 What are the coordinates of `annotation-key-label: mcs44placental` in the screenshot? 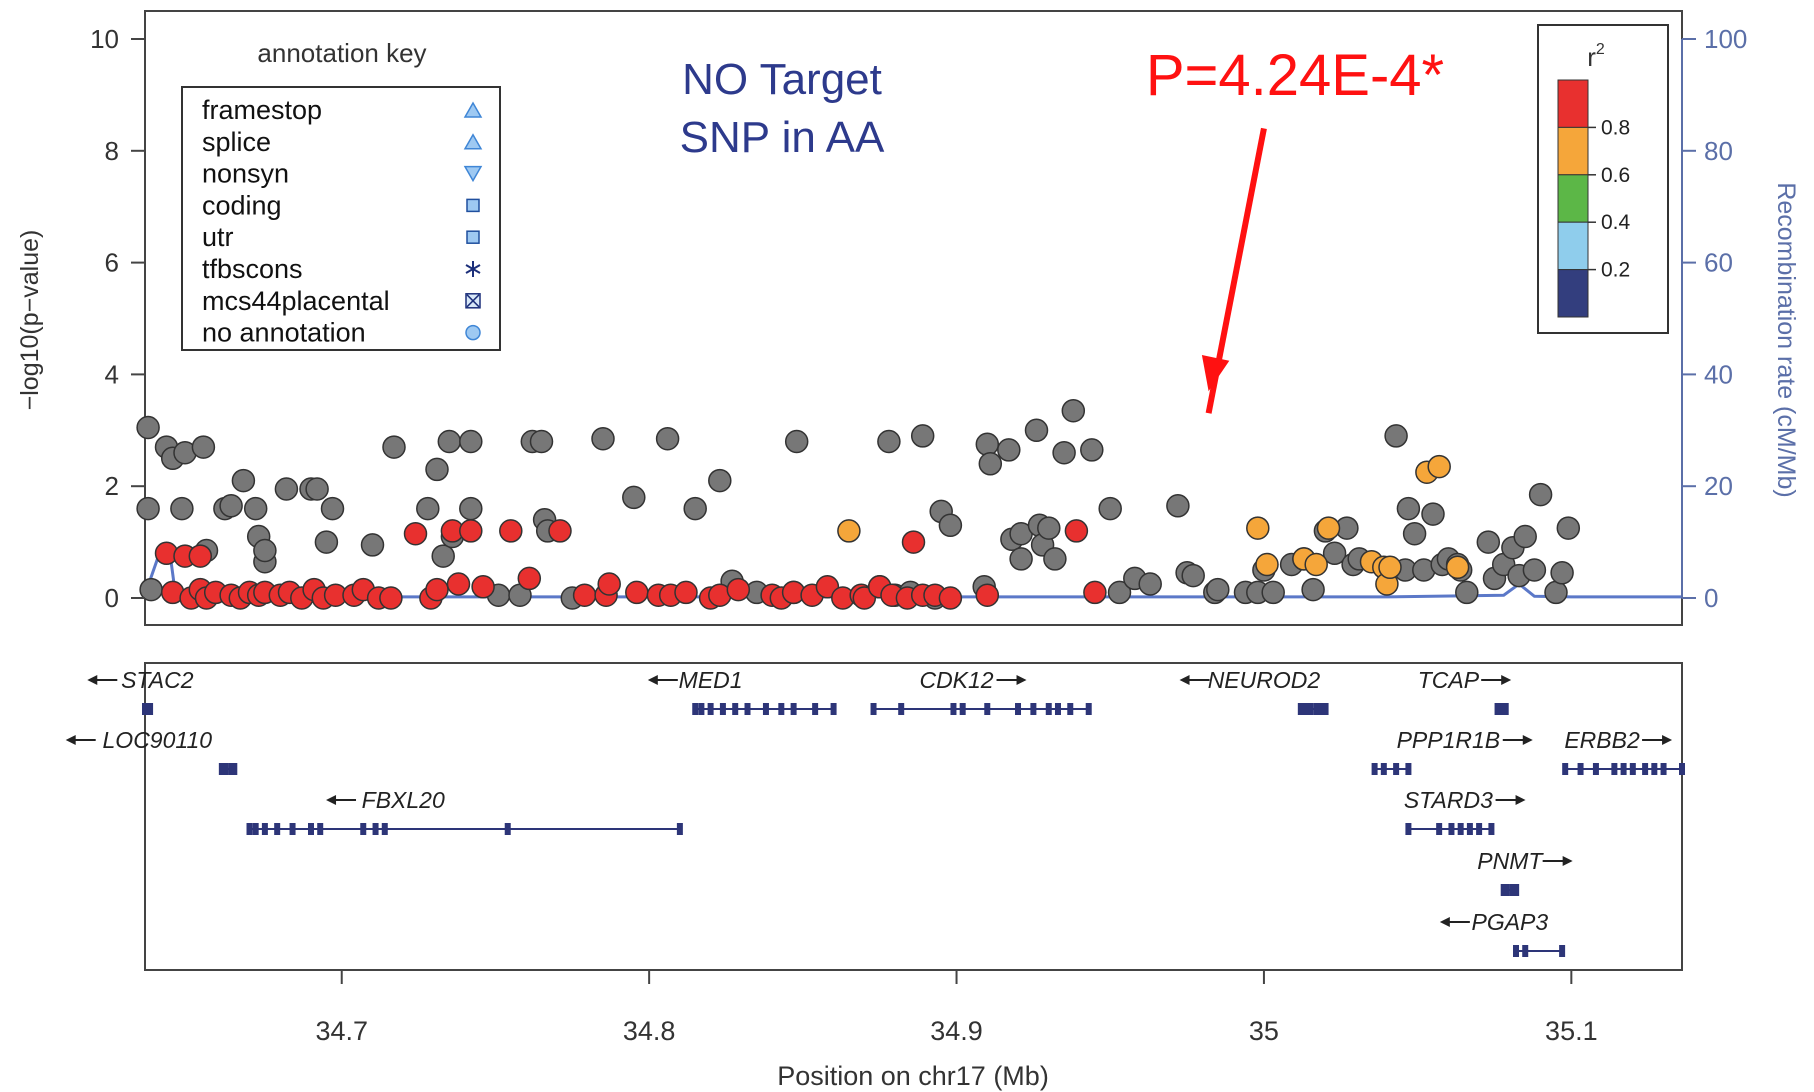 It's located at (296, 301).